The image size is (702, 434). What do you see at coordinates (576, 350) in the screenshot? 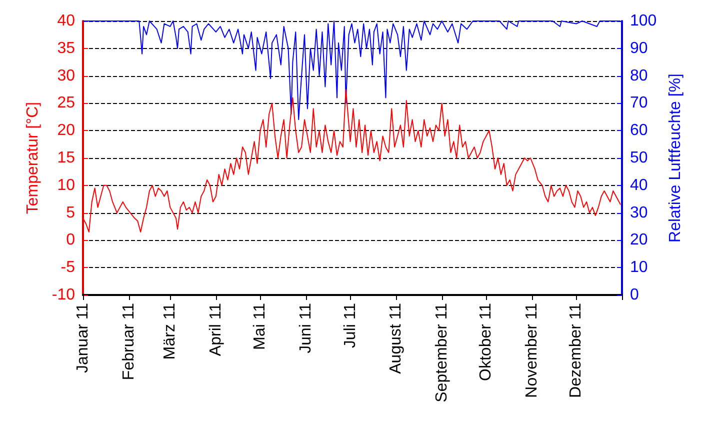
I see `x-tick-label: Dezember 11` at bounding box center [576, 350].